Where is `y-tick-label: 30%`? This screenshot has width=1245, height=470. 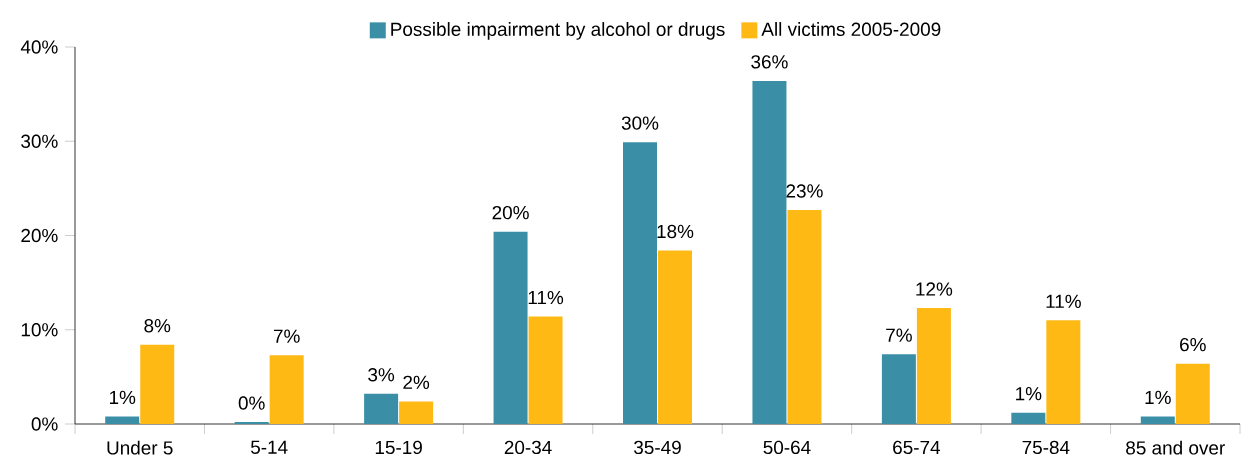
y-tick-label: 30% is located at coordinates (39, 141).